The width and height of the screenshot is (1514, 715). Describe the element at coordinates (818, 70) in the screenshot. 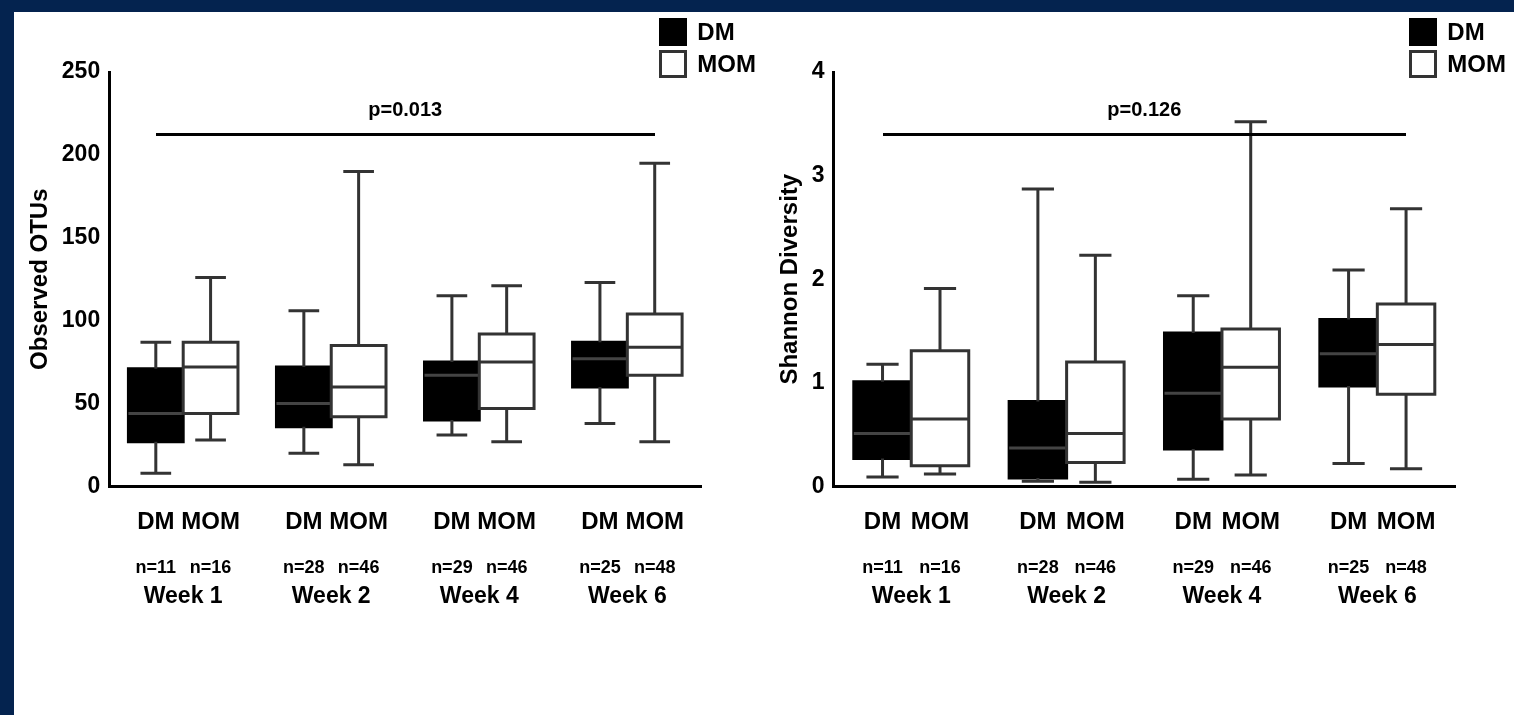

I see `y-tick-label: 4` at that location.